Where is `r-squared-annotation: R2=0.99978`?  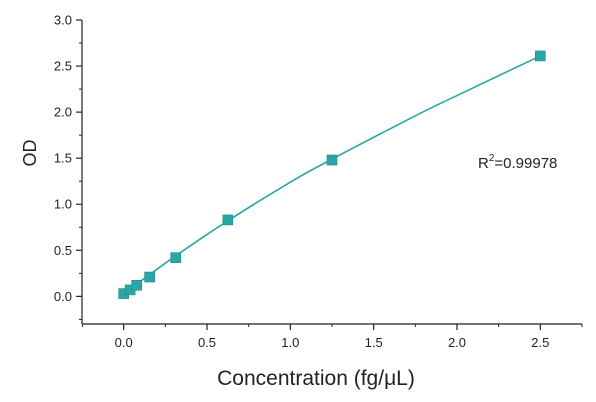
r-squared-annotation: R2=0.99978 is located at coordinates (517, 162).